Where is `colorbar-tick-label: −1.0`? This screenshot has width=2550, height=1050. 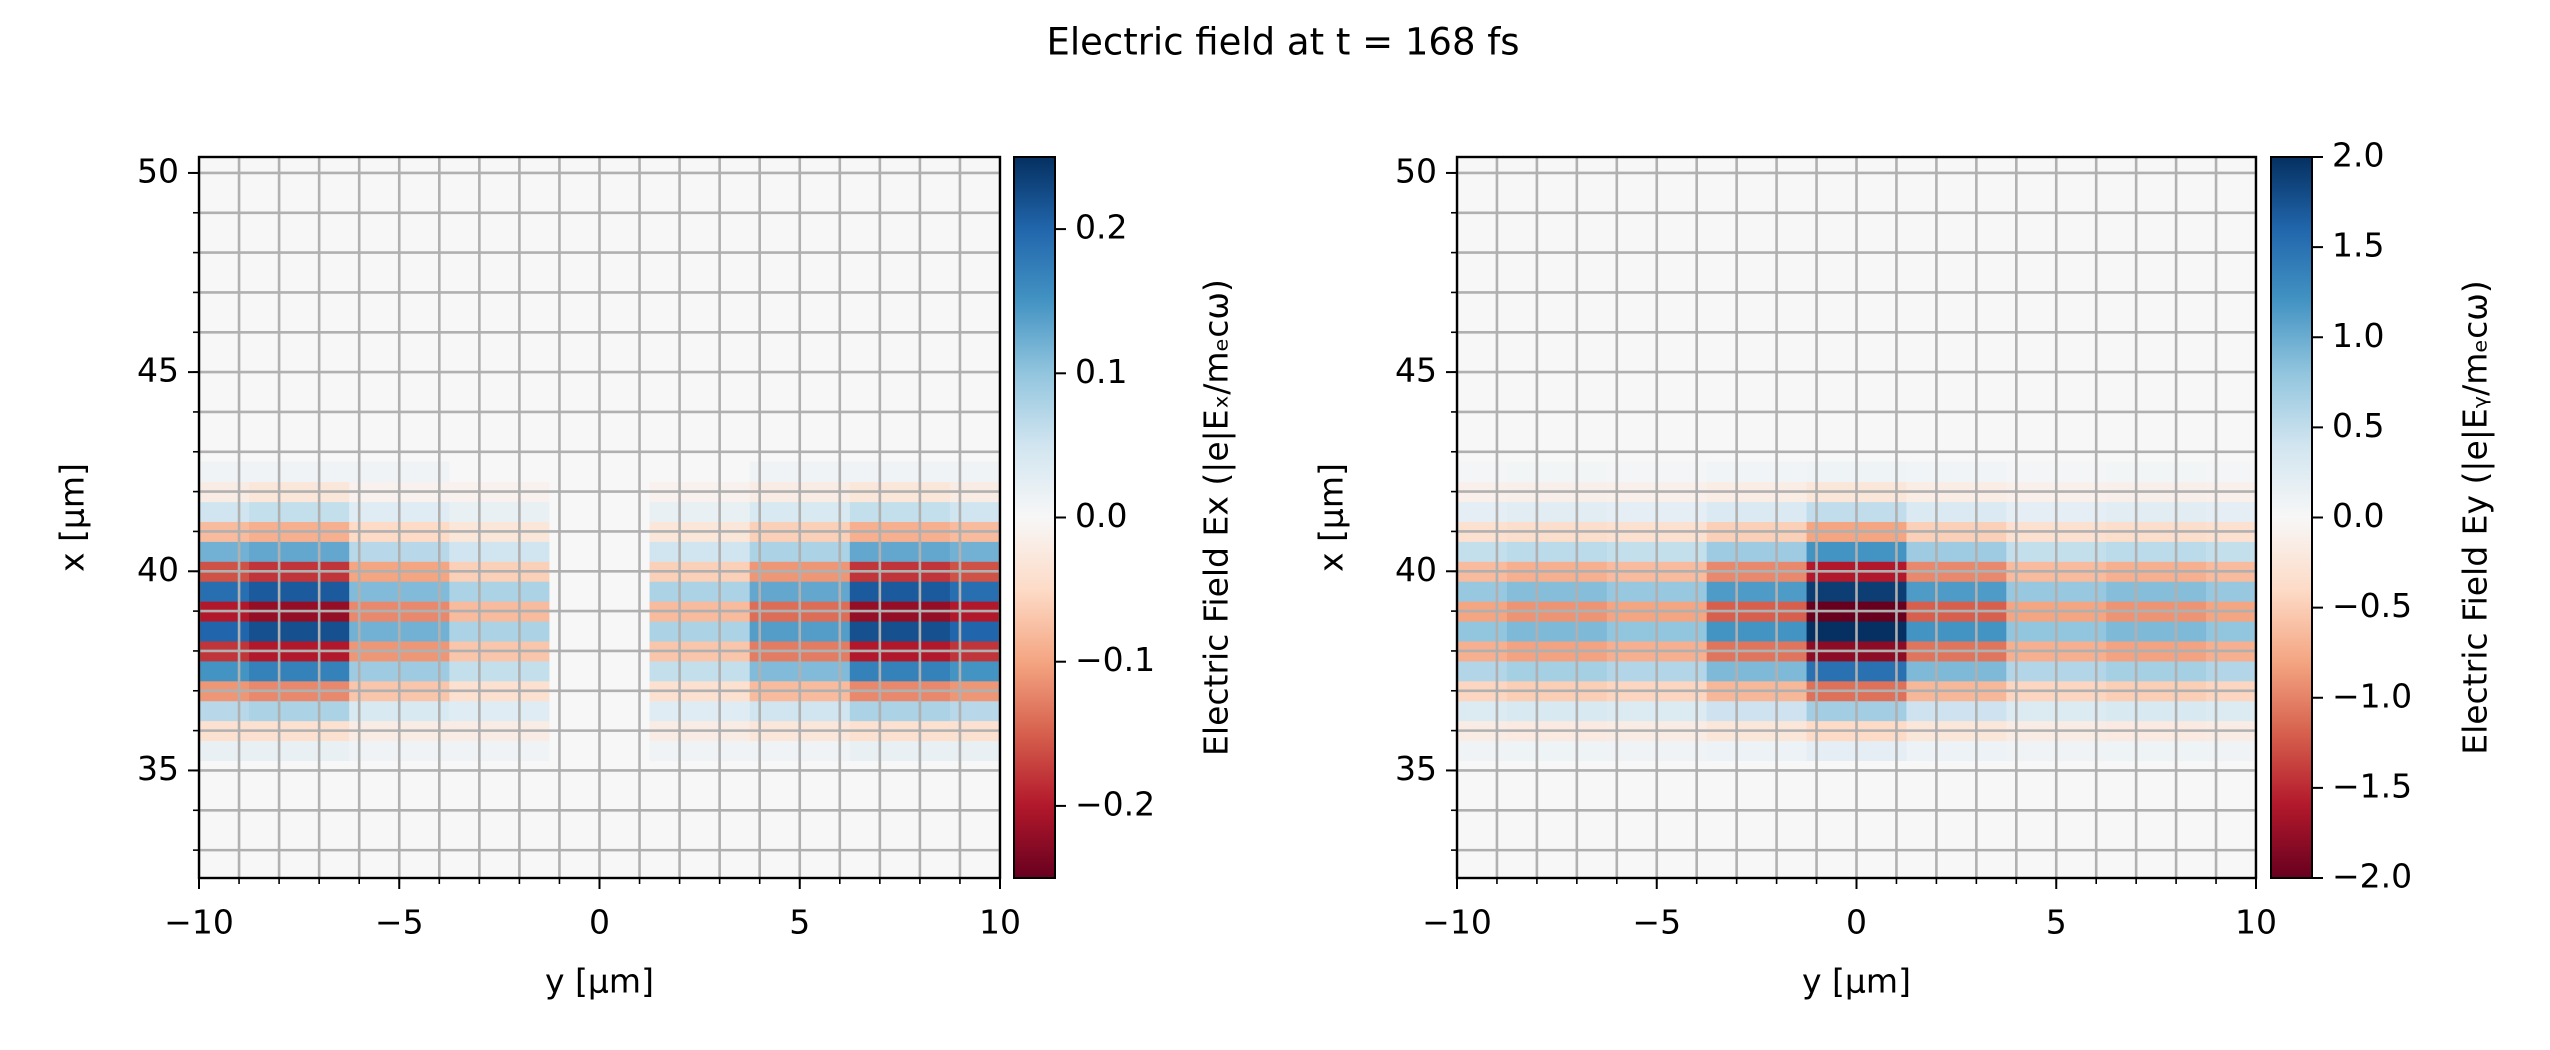
colorbar-tick-label: −1.0 is located at coordinates (2372, 695).